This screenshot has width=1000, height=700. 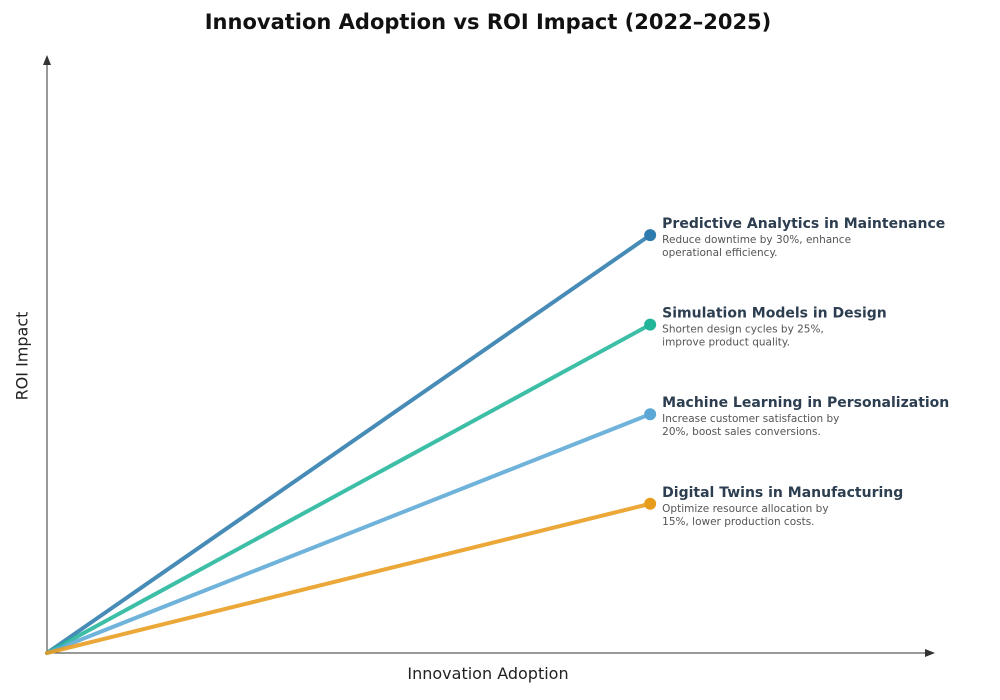 I want to click on annotation-desc-digital-twins-in-manufacturing: 15%, lower production costs., so click(x=738, y=522).